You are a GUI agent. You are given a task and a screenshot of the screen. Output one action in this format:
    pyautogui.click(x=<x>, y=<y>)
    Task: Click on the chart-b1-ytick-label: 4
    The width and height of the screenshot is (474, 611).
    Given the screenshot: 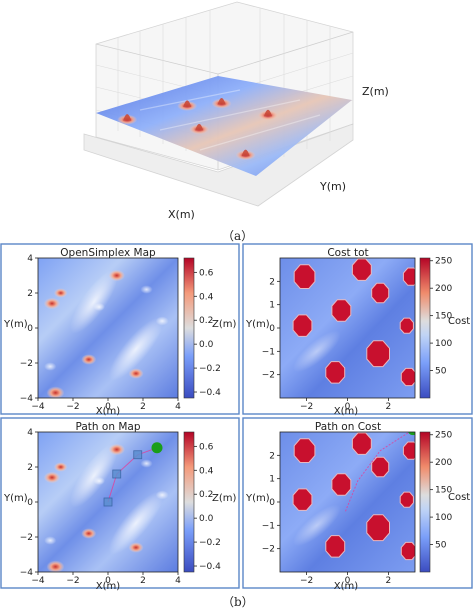 What is the action you would take?
    pyautogui.click(x=30, y=259)
    